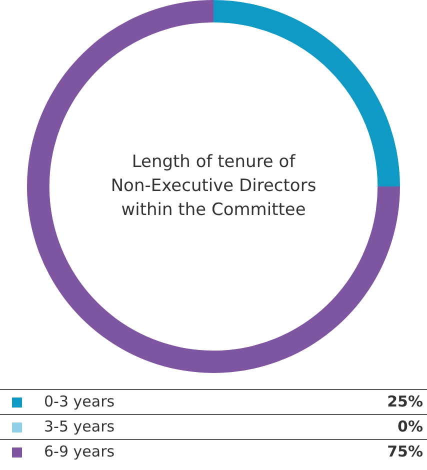 The height and width of the screenshot is (470, 427). Describe the element at coordinates (410, 426) in the screenshot. I see `text: 0%` at that location.